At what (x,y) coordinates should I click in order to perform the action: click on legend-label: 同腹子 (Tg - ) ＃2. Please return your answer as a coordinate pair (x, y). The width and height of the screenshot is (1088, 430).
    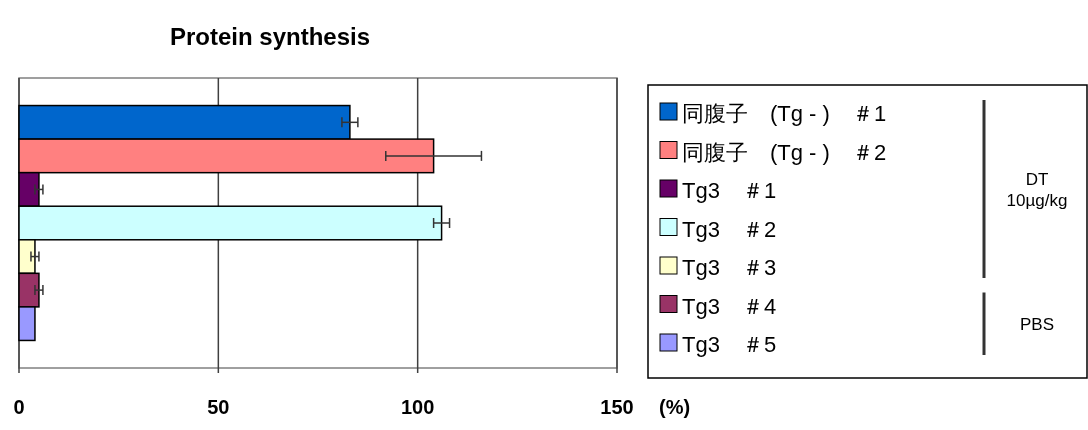
    Looking at the image, I should click on (784, 152).